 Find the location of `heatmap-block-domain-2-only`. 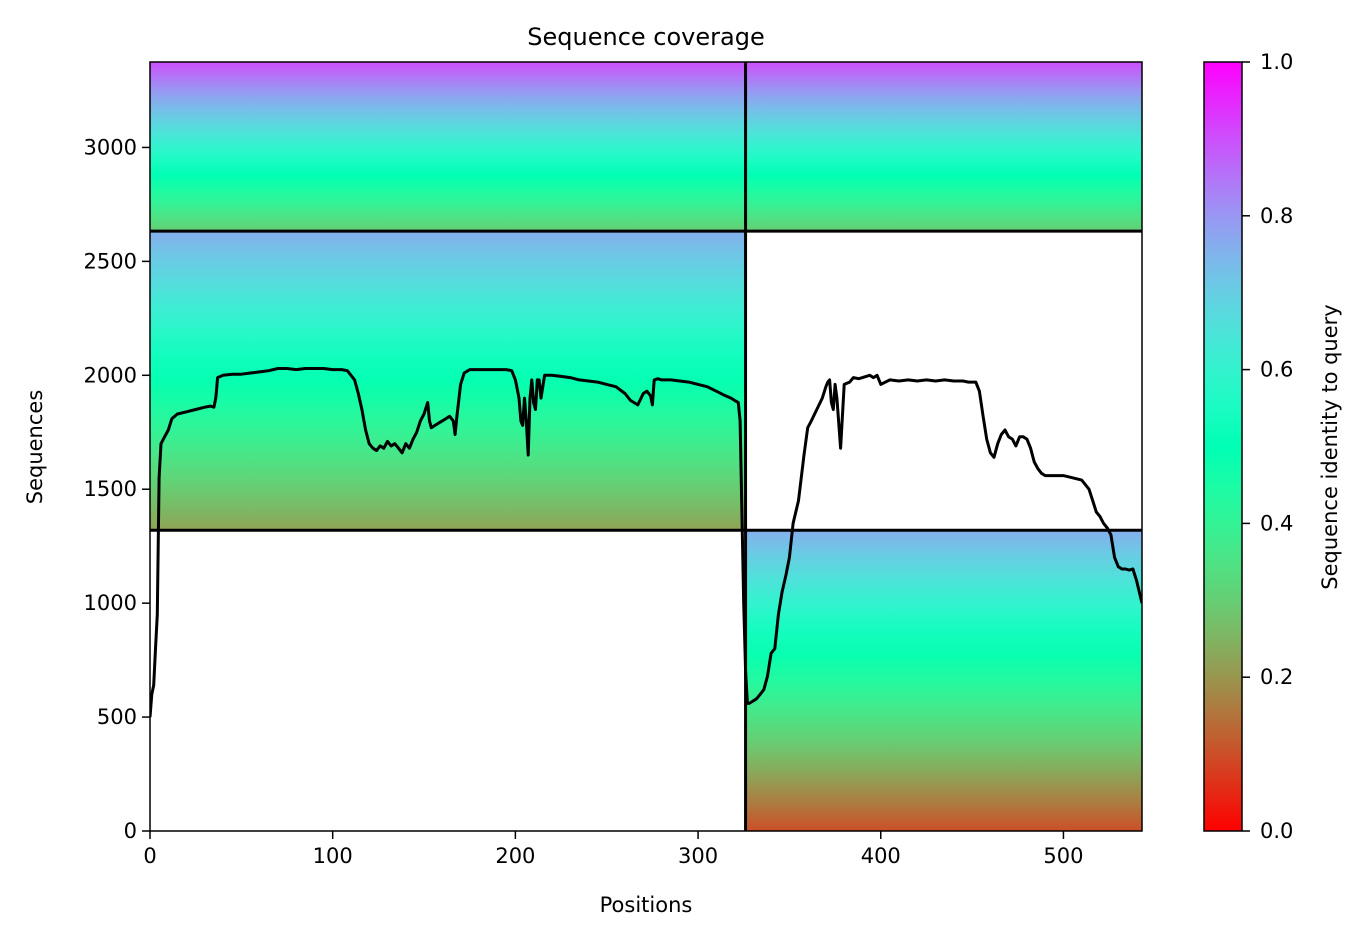

heatmap-block-domain-2-only is located at coordinates (943, 680).